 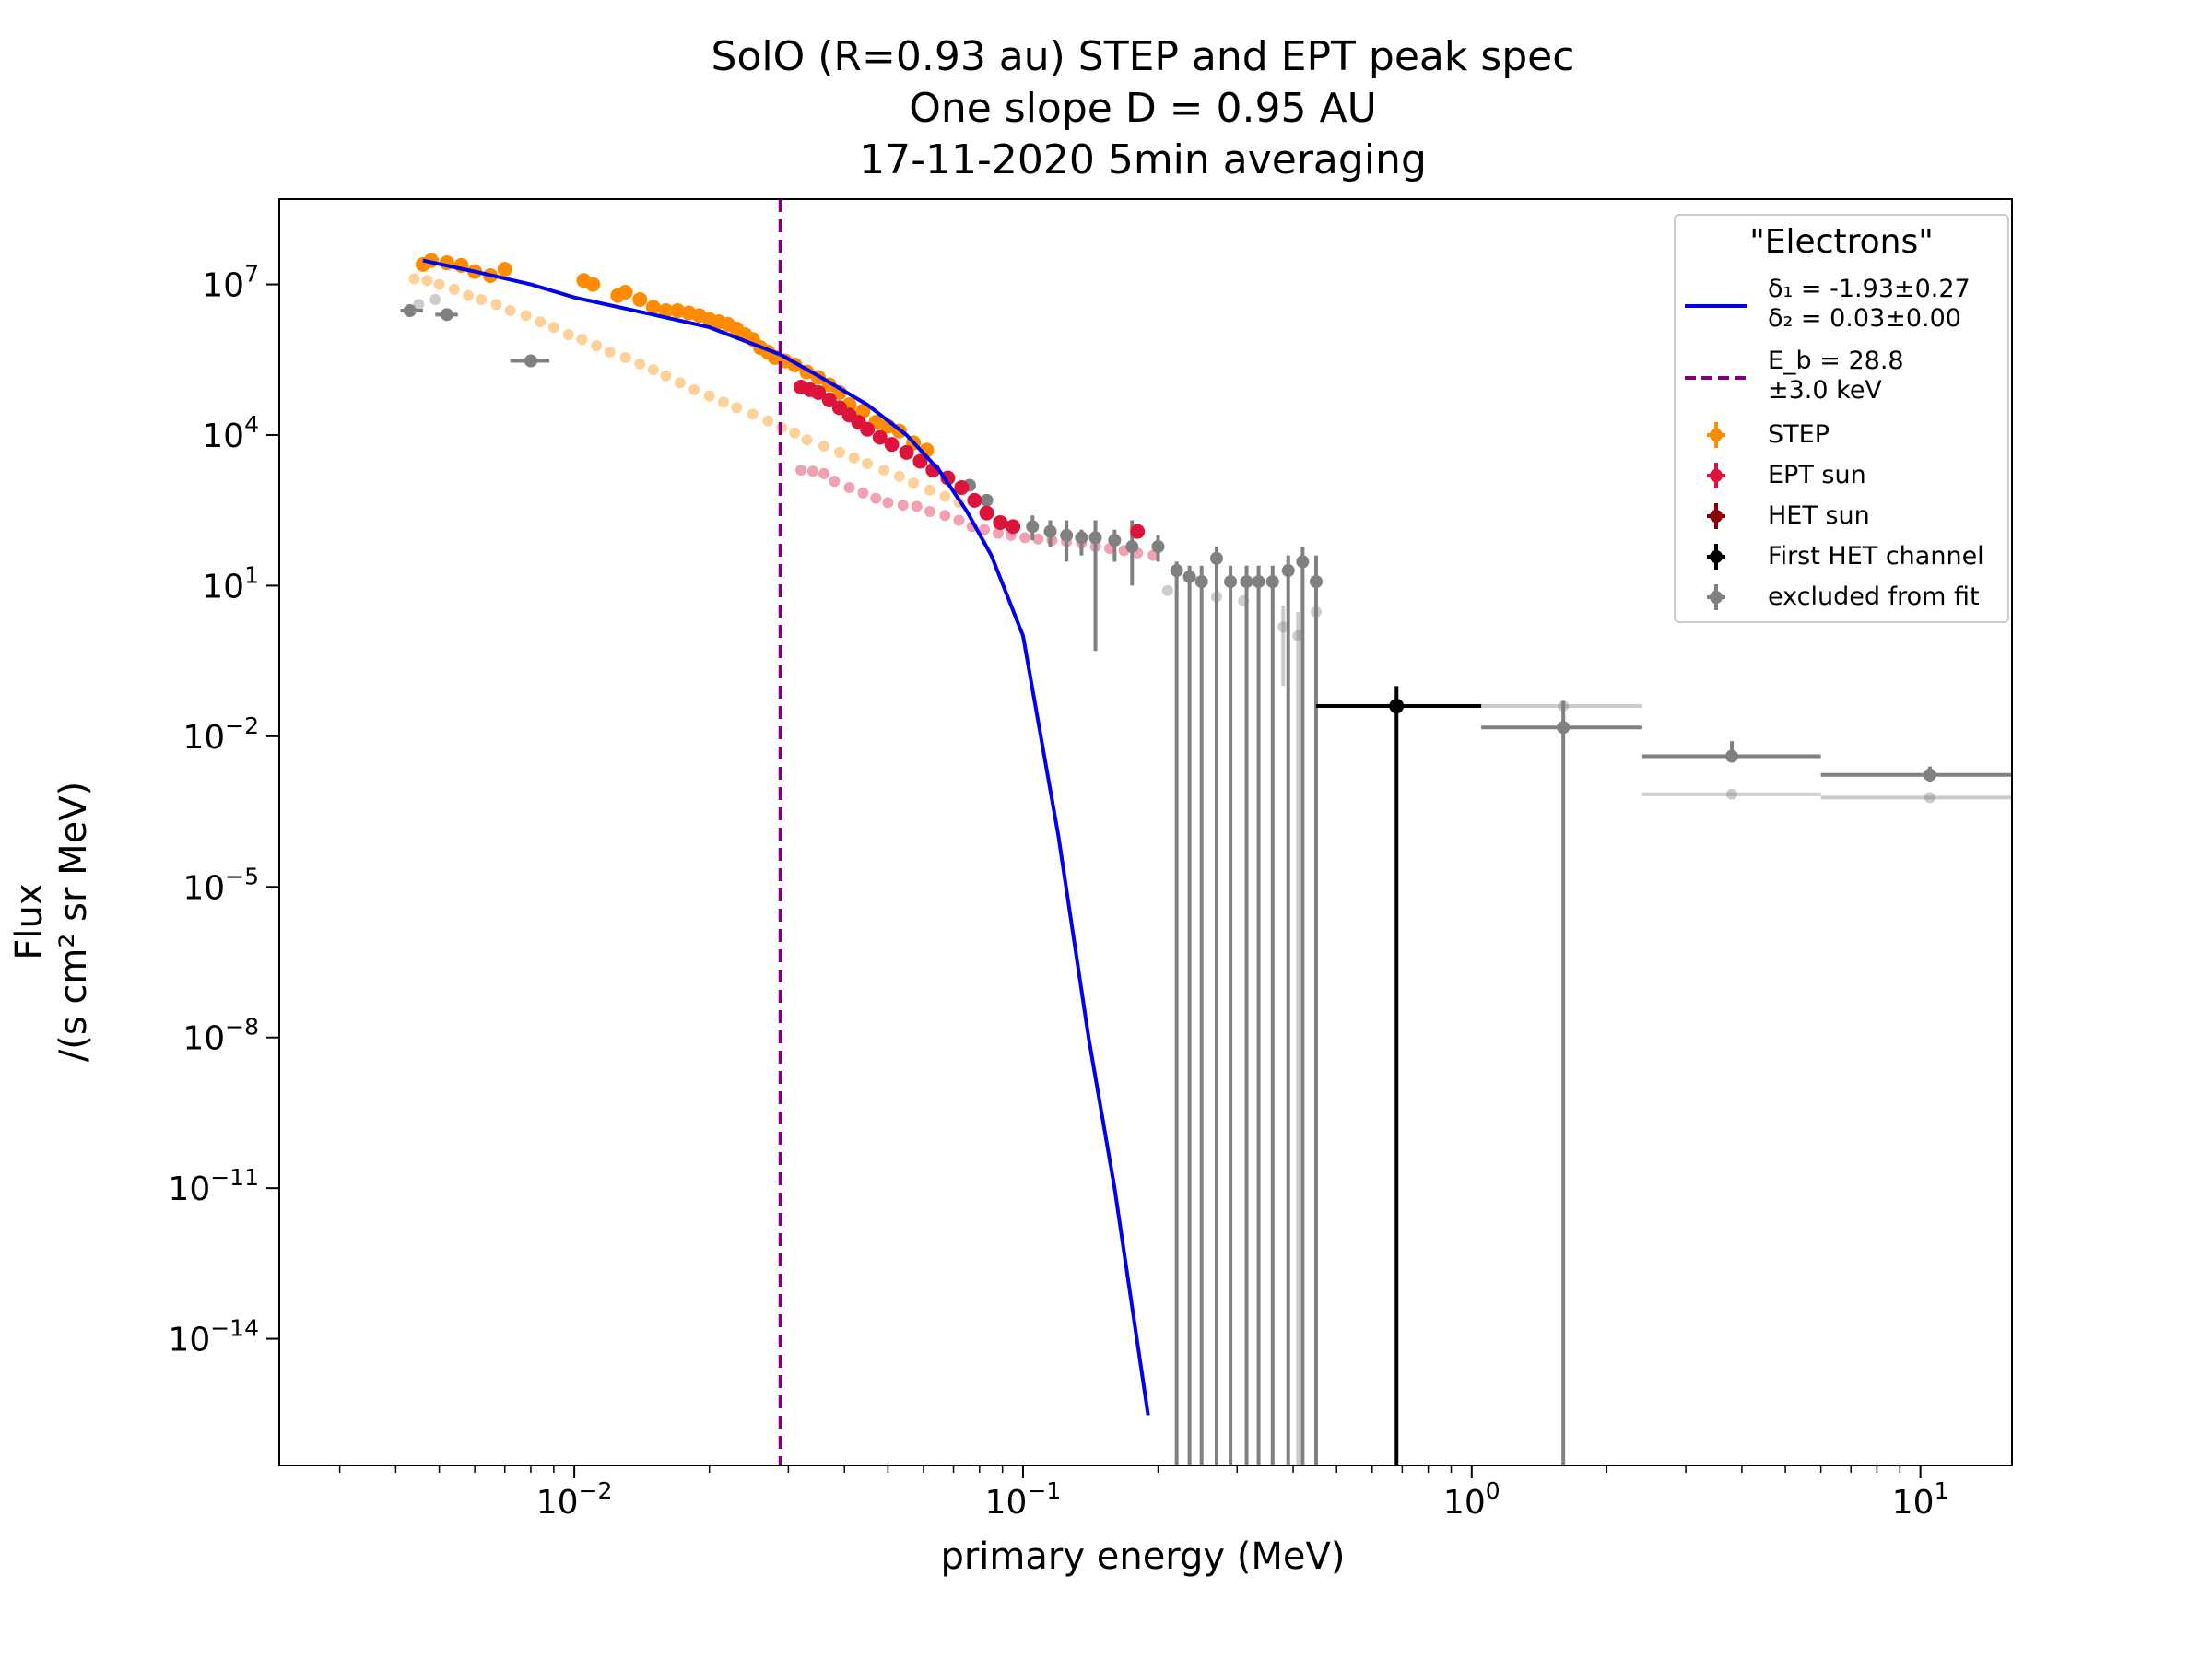 What do you see at coordinates (1819, 515) in the screenshot?
I see `legend-het-label: HET sun` at bounding box center [1819, 515].